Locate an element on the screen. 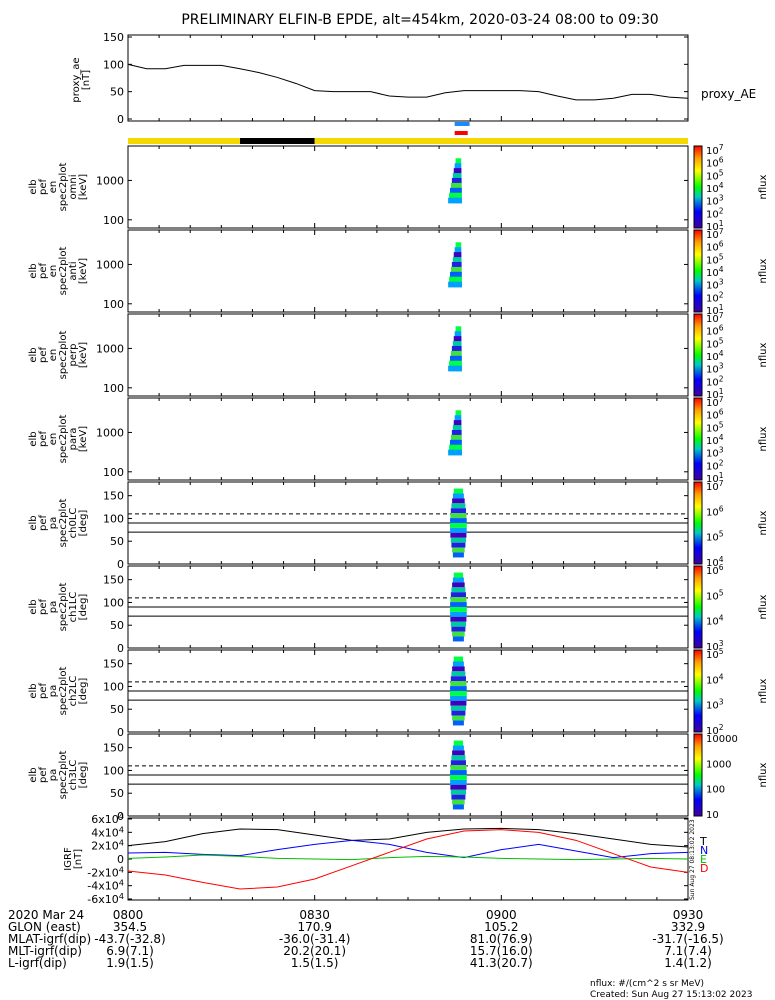 The image size is (775, 1000). pa_ch2-colorbar is located at coordinates (698, 691).